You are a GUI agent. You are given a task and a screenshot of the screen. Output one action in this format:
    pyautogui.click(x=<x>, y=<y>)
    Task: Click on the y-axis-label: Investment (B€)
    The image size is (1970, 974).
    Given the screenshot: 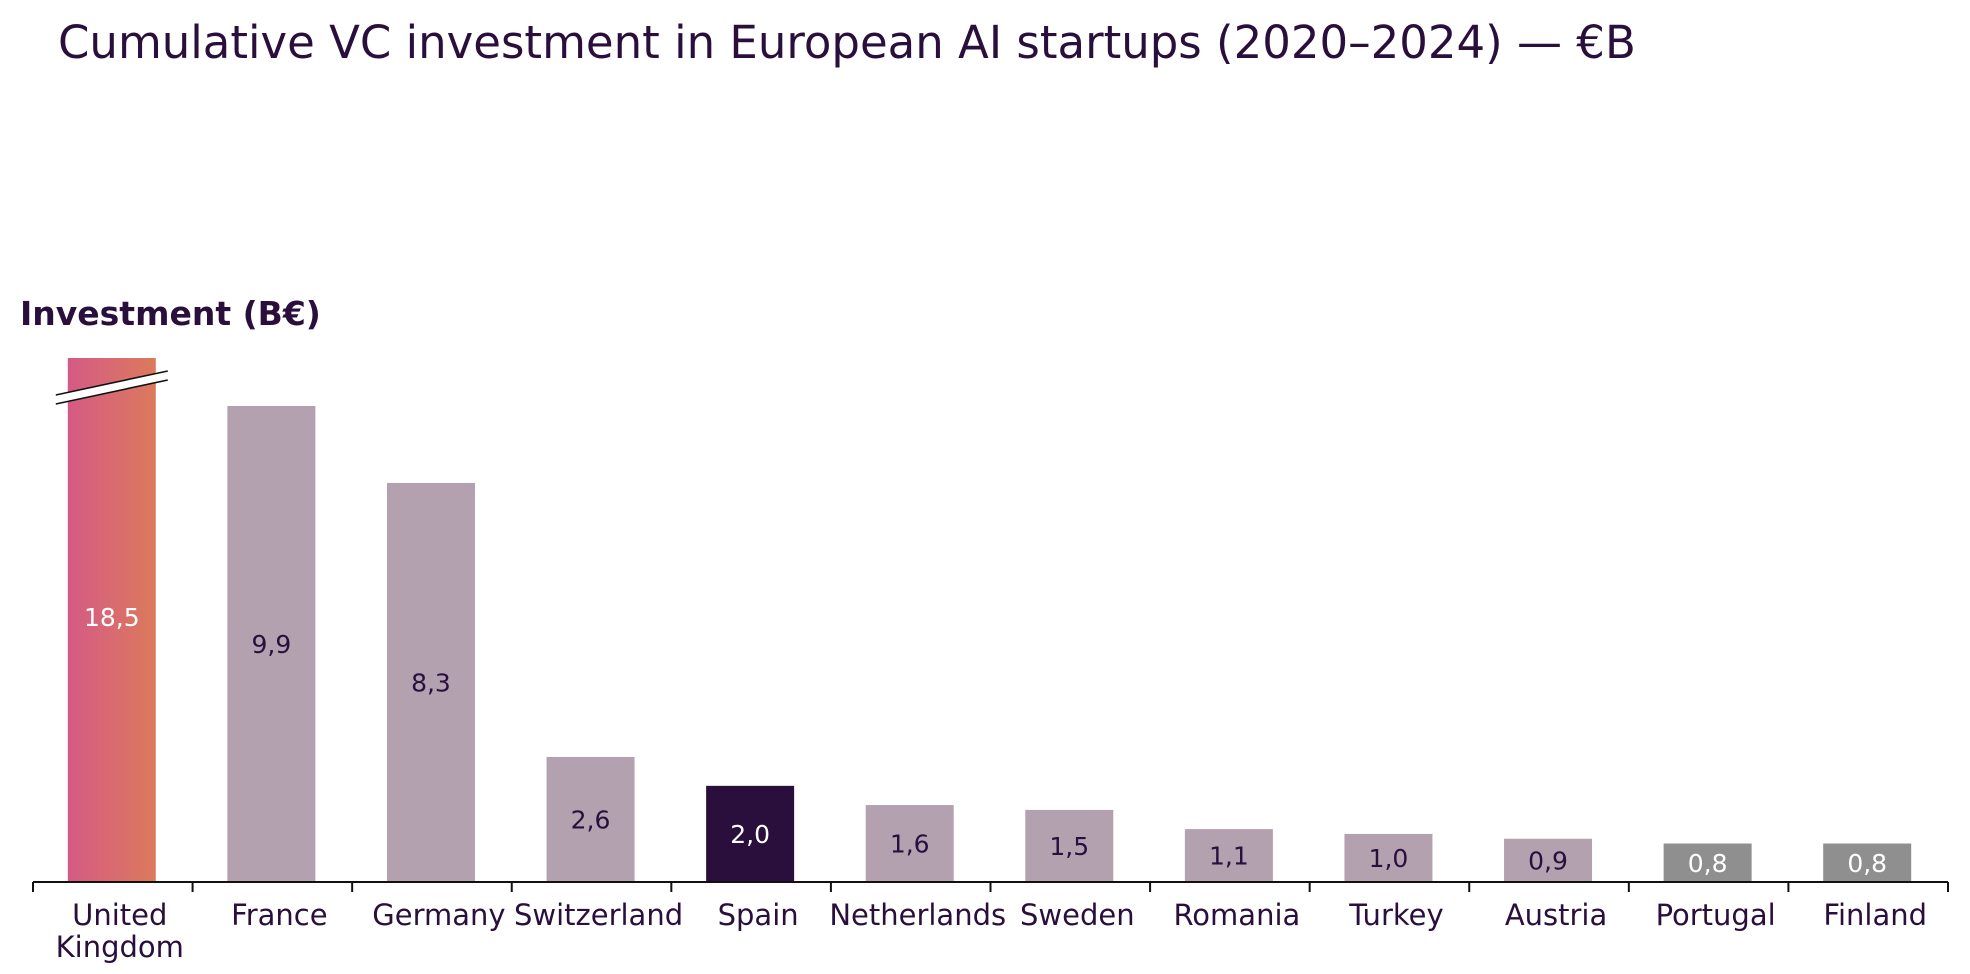 What is the action you would take?
    pyautogui.click(x=170, y=313)
    